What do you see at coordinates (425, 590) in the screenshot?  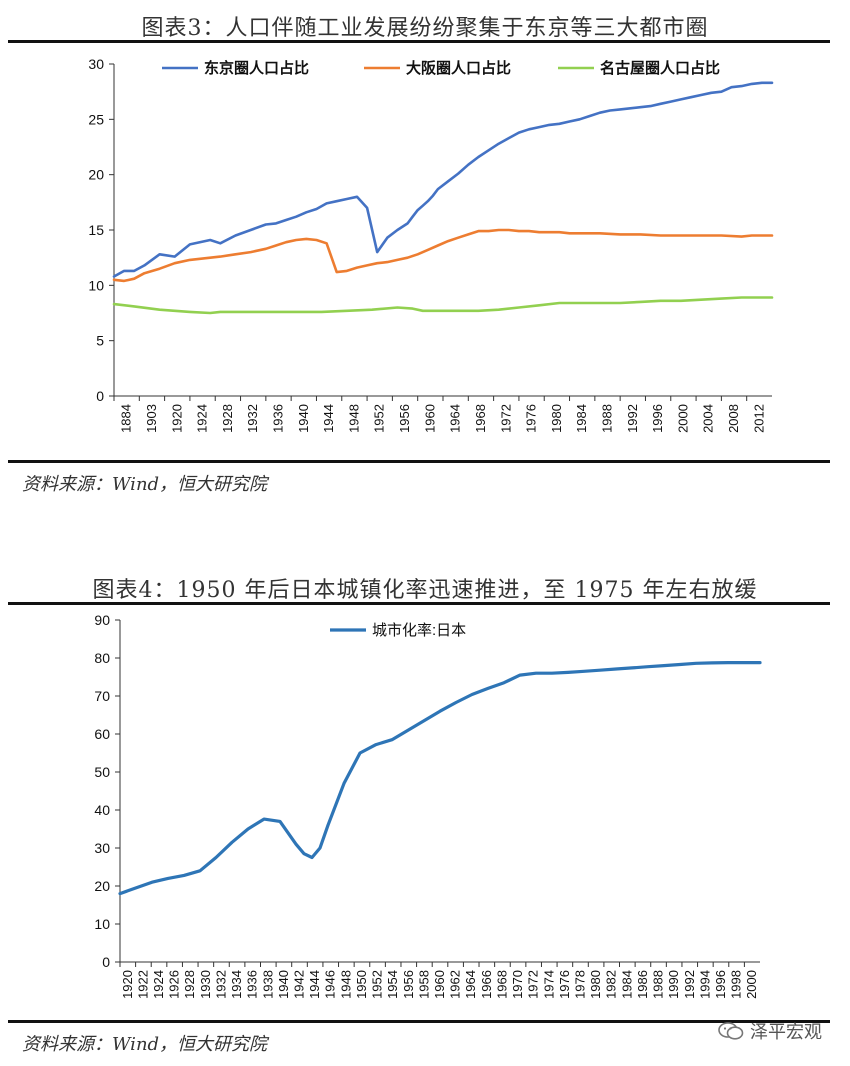 I see `figure4-title: 图表4：1950 年后日本城镇化率迅速推进，至 1975 年左右放缓` at bounding box center [425, 590].